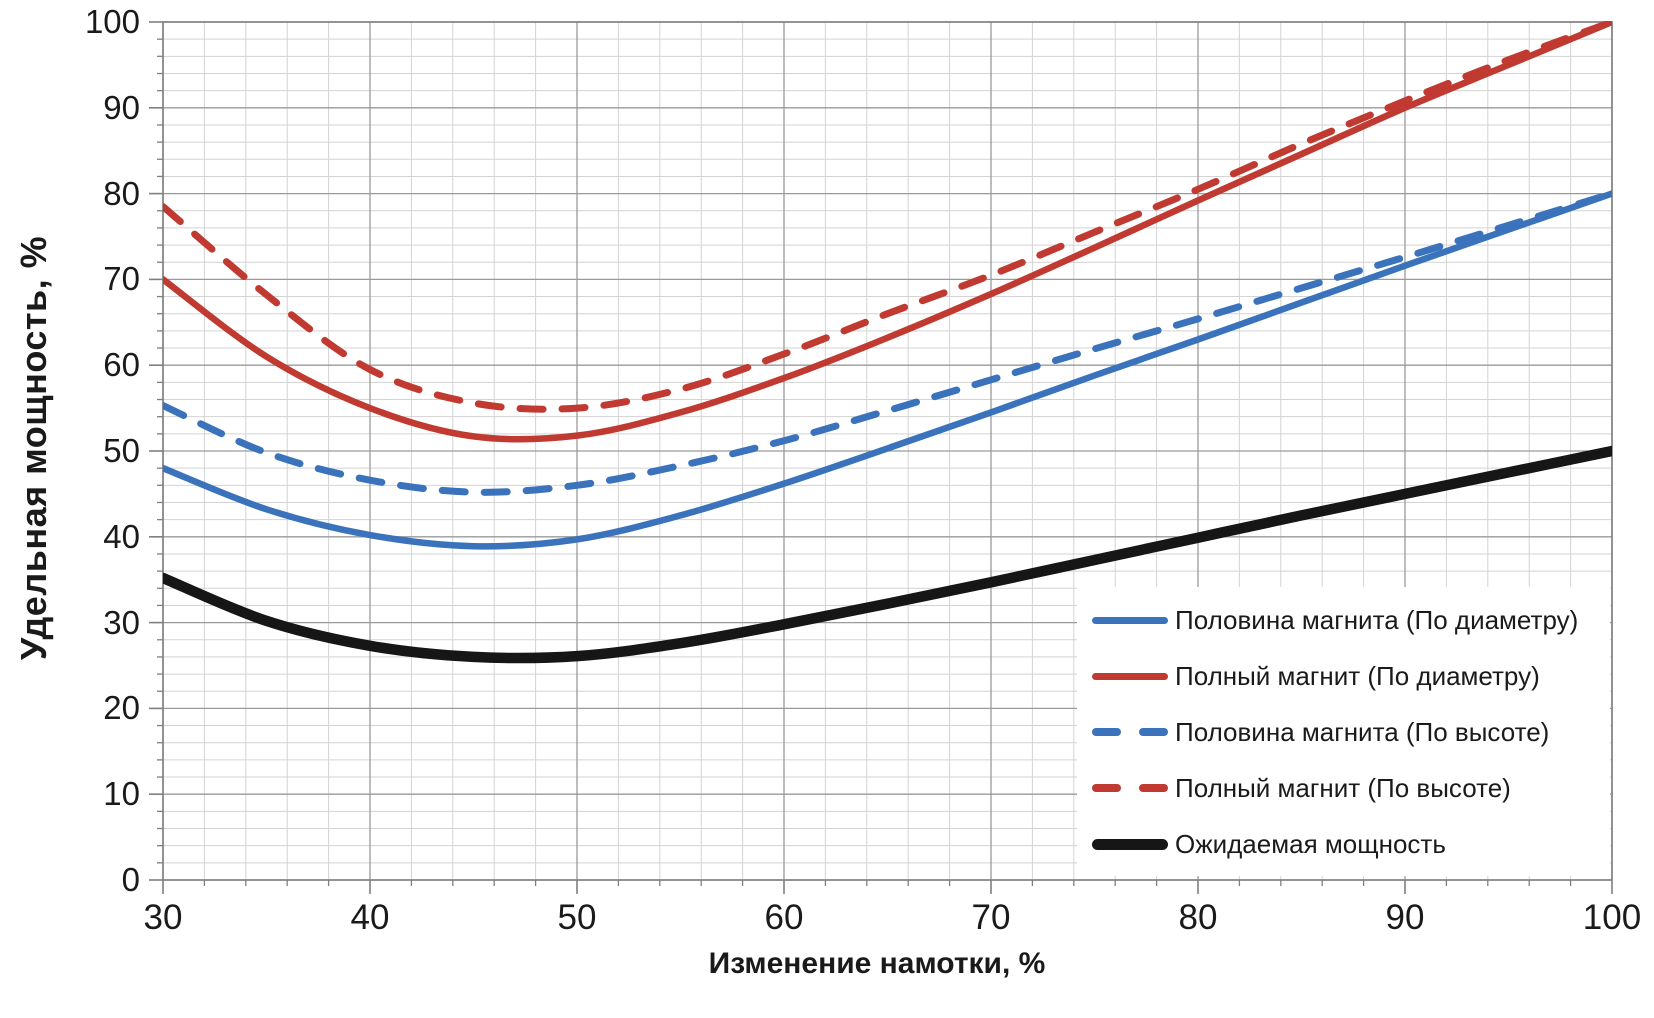 This screenshot has width=1654, height=1018. What do you see at coordinates (577, 917) in the screenshot?
I see `x-tick-label: 50` at bounding box center [577, 917].